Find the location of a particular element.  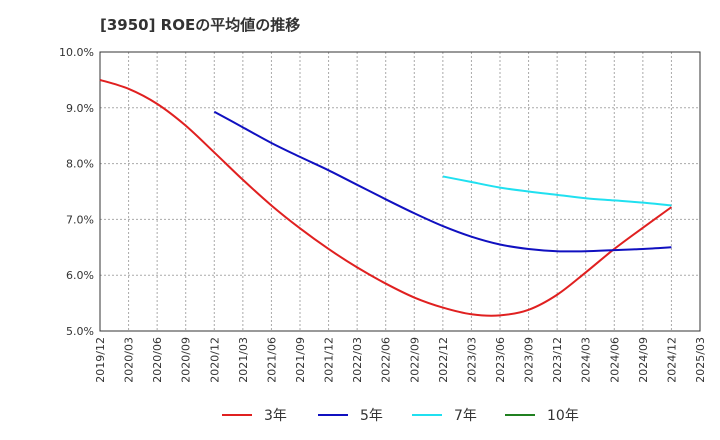

x-tick-label: 2020/03 is located at coordinates (129, 360).